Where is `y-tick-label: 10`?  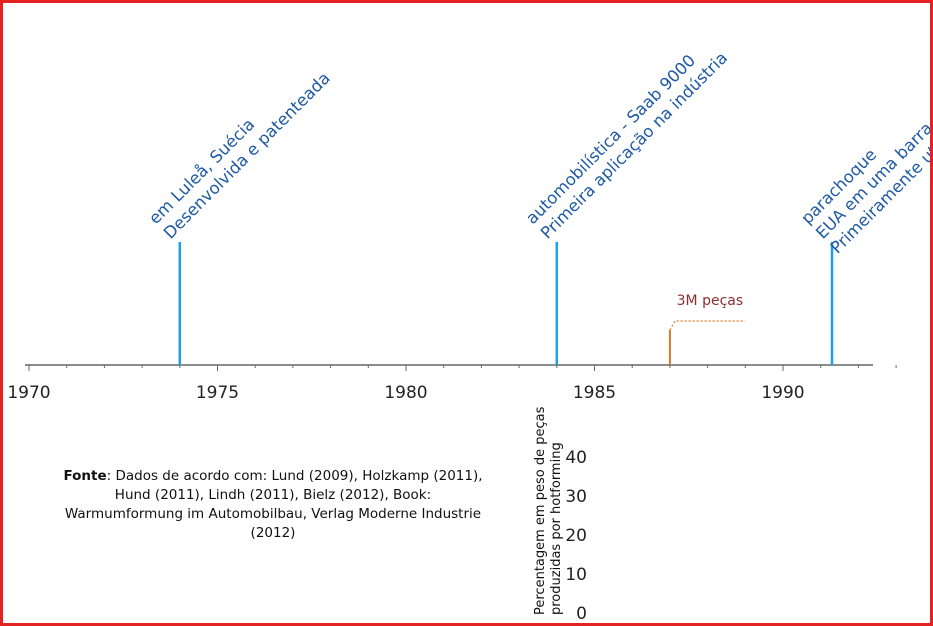 y-tick-label: 10 is located at coordinates (576, 575).